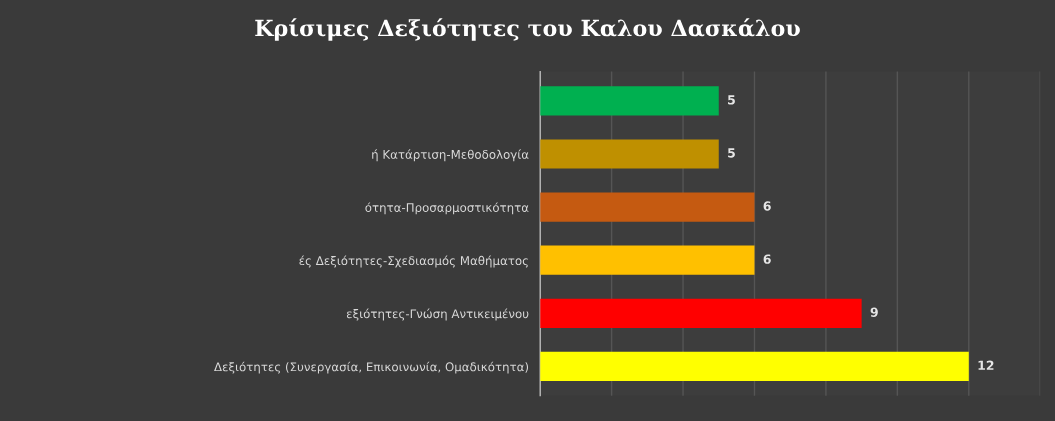 The height and width of the screenshot is (421, 1055). I want to click on y-tick-label: Δεξιότητες (Συνεργασία, Επικοινωνία, Ομαδικότητα), so click(371, 367).